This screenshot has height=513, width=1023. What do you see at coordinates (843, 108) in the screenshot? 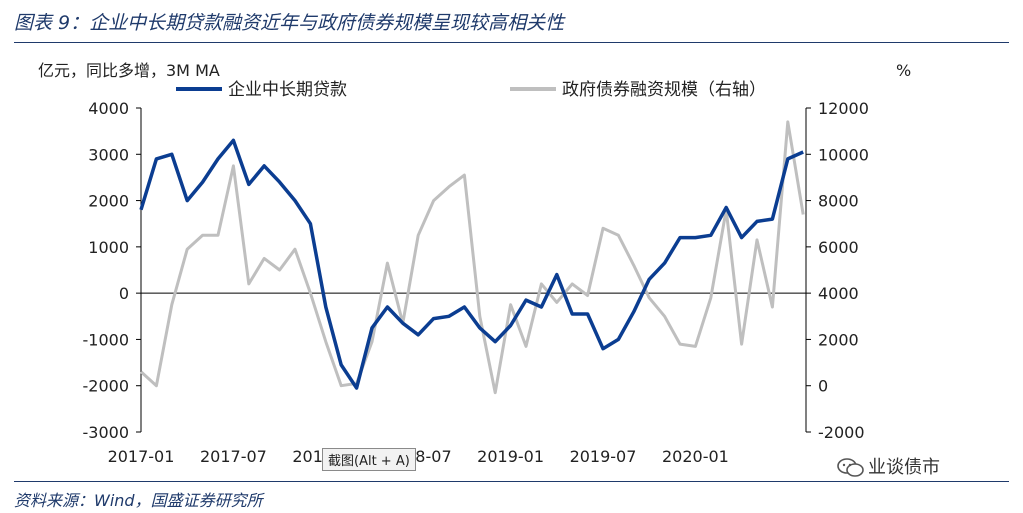
I see `right-y-tick-label: 12000` at bounding box center [843, 108].